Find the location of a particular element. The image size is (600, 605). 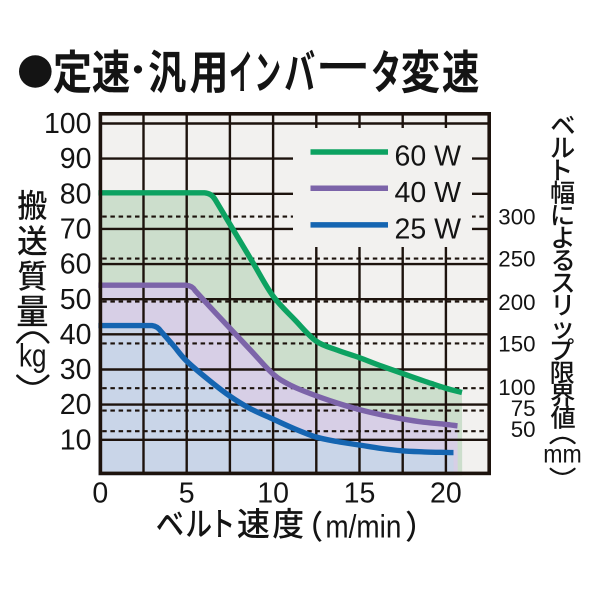

svg-text: 70 is located at coordinates (76, 230).